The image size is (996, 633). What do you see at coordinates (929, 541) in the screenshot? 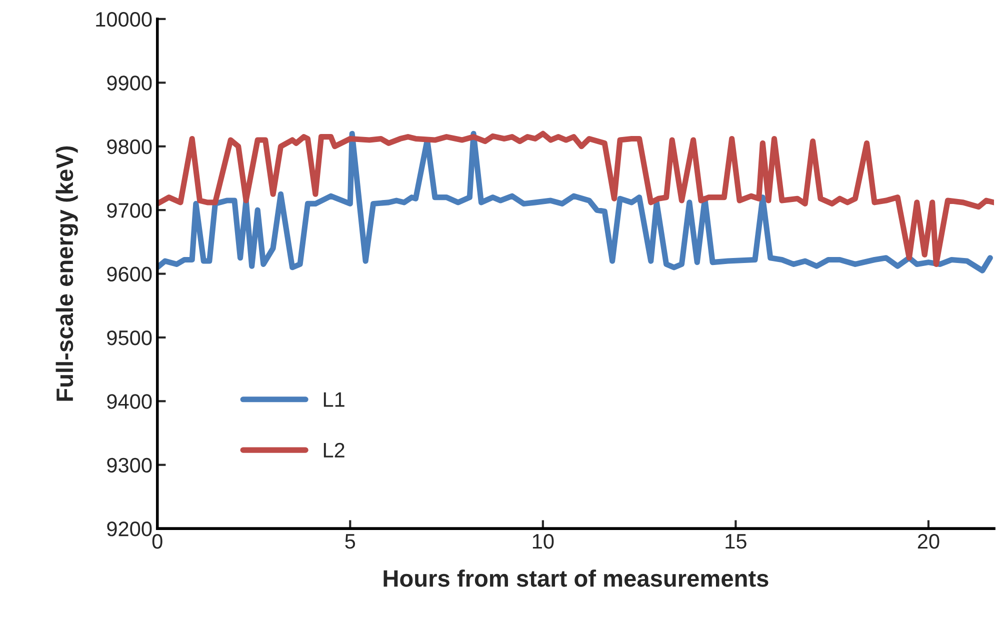
I see `x-tick-label: 20` at bounding box center [929, 541].